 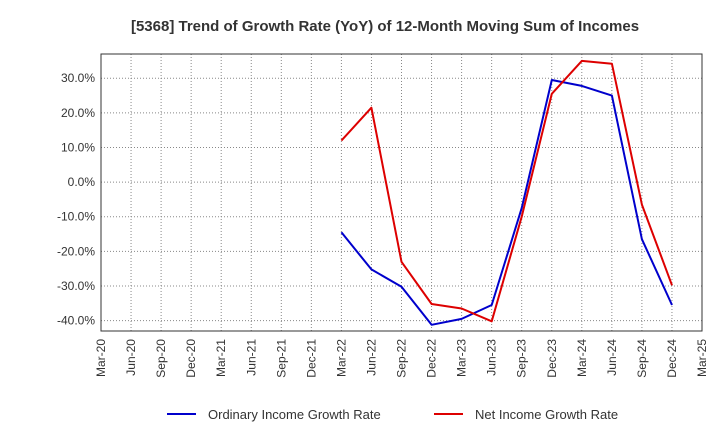 I want to click on x-tick-label: Mar-25, so click(x=702, y=358).